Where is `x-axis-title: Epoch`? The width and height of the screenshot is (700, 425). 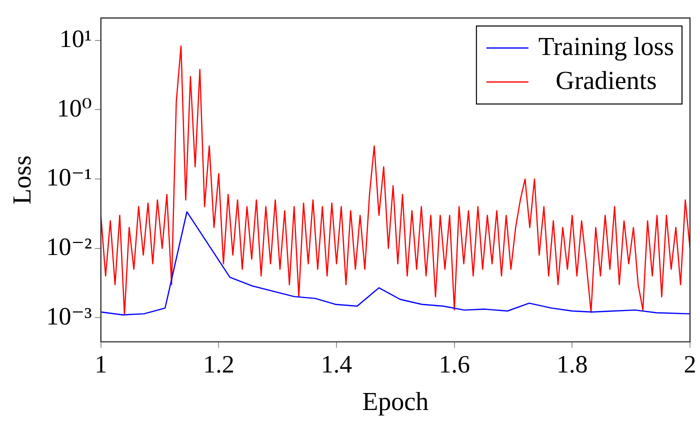
x-axis-title: Epoch is located at coordinates (395, 401).